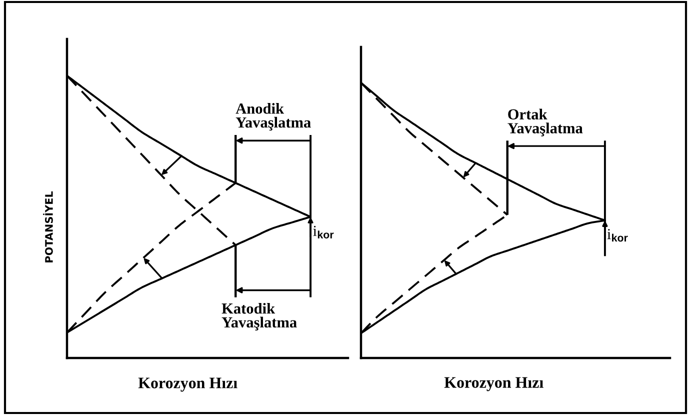 Image resolution: width=688 pixels, height=420 pixels. Describe the element at coordinates (259, 316) in the screenshot. I see `annotation: Katodik Yavaşlatma` at that location.